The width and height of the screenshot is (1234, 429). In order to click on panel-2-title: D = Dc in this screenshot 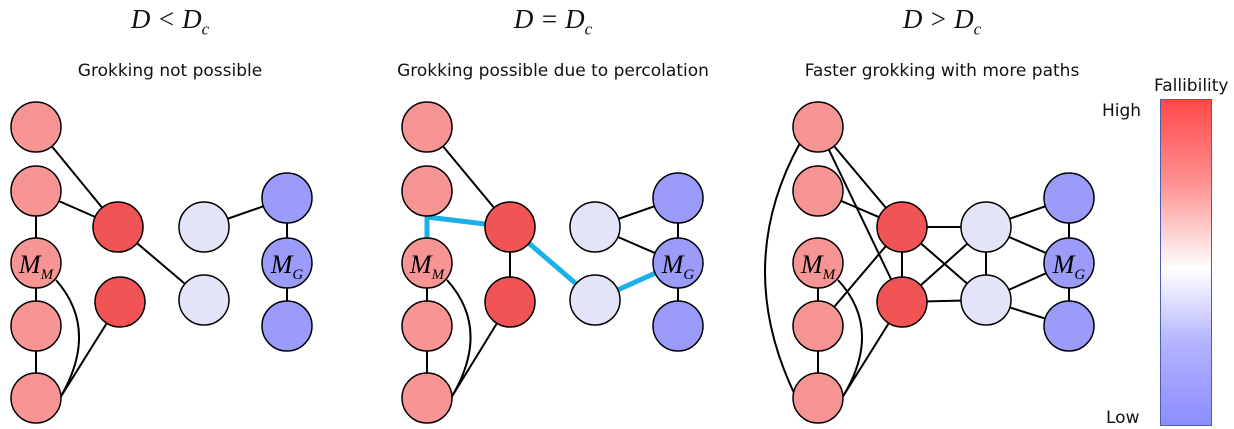, I will do `click(553, 21)`.